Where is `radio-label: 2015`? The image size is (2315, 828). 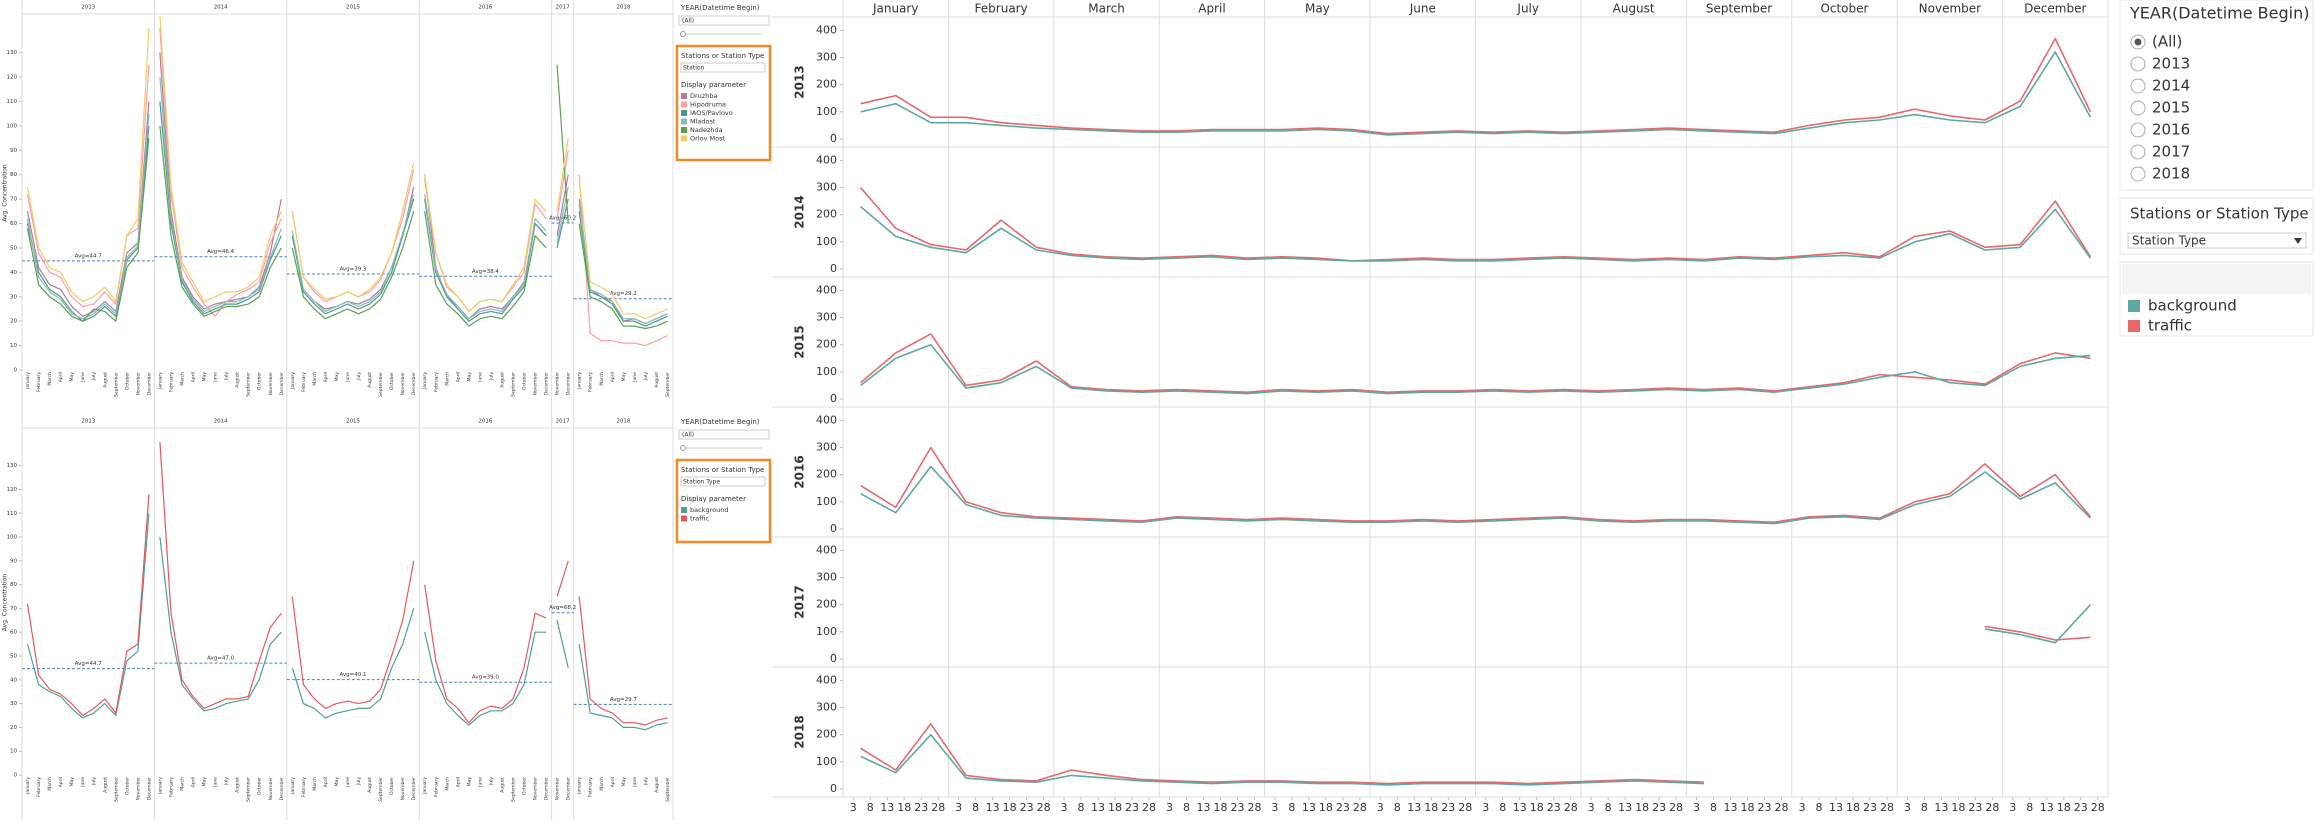 radio-label: 2015 is located at coordinates (2171, 108).